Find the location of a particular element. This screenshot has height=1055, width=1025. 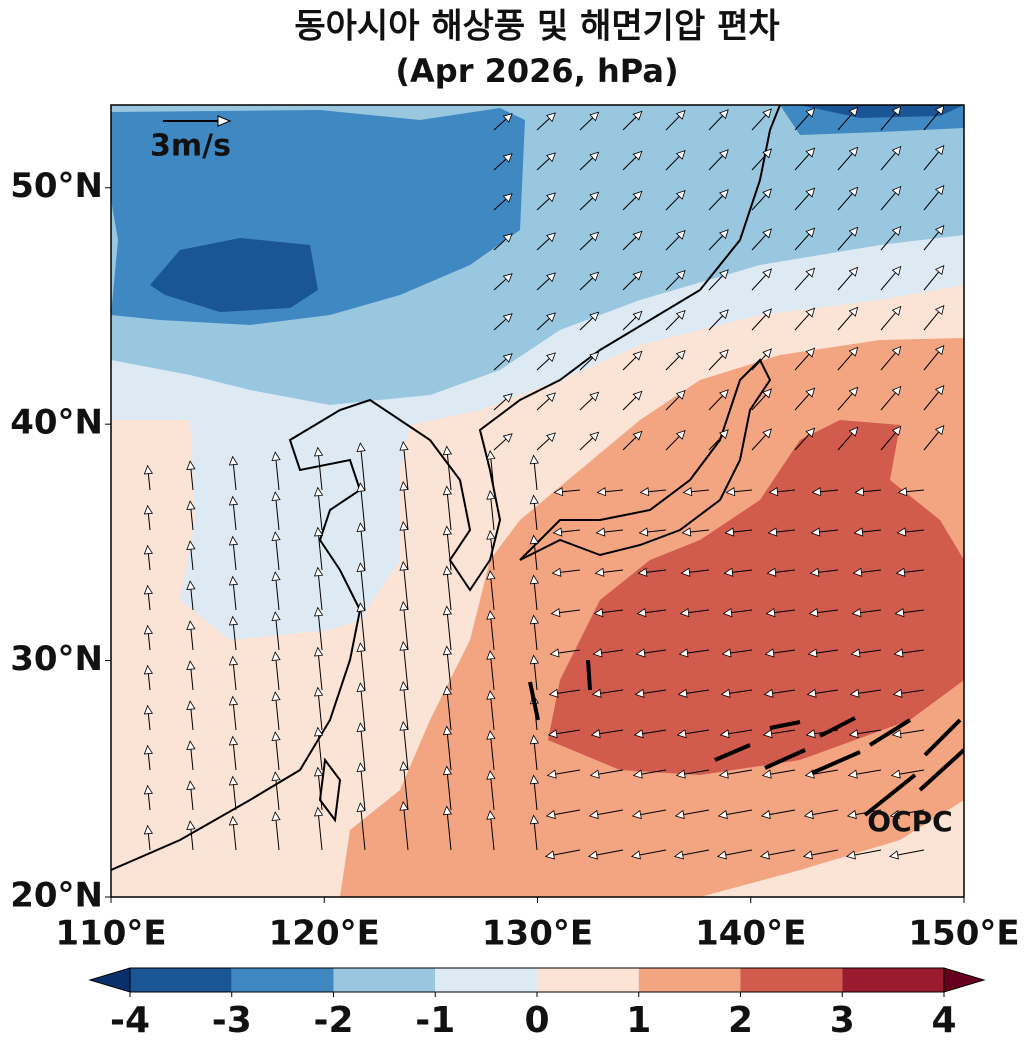

colorbar-segment is located at coordinates (791, 980).